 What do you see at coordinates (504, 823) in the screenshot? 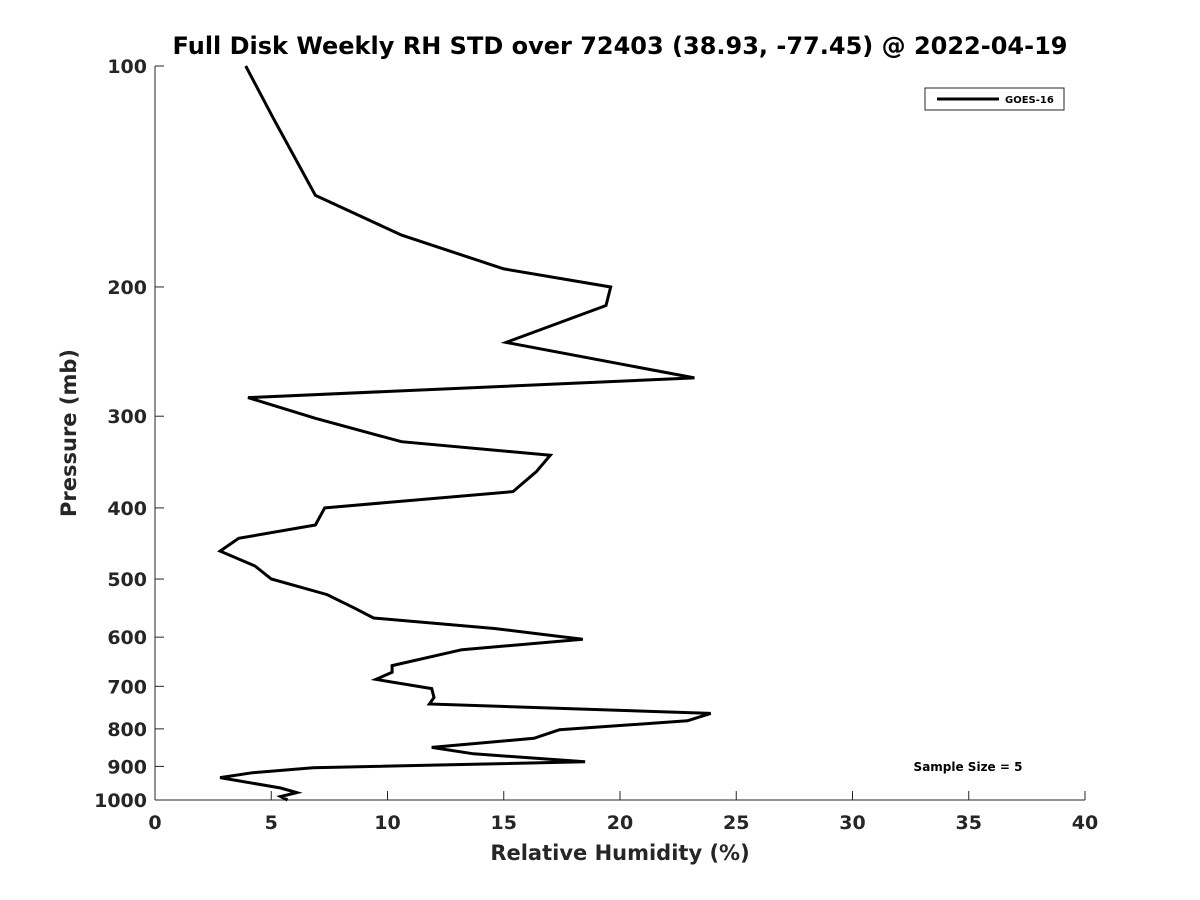
I see `x-tick-label: 15` at bounding box center [504, 823].